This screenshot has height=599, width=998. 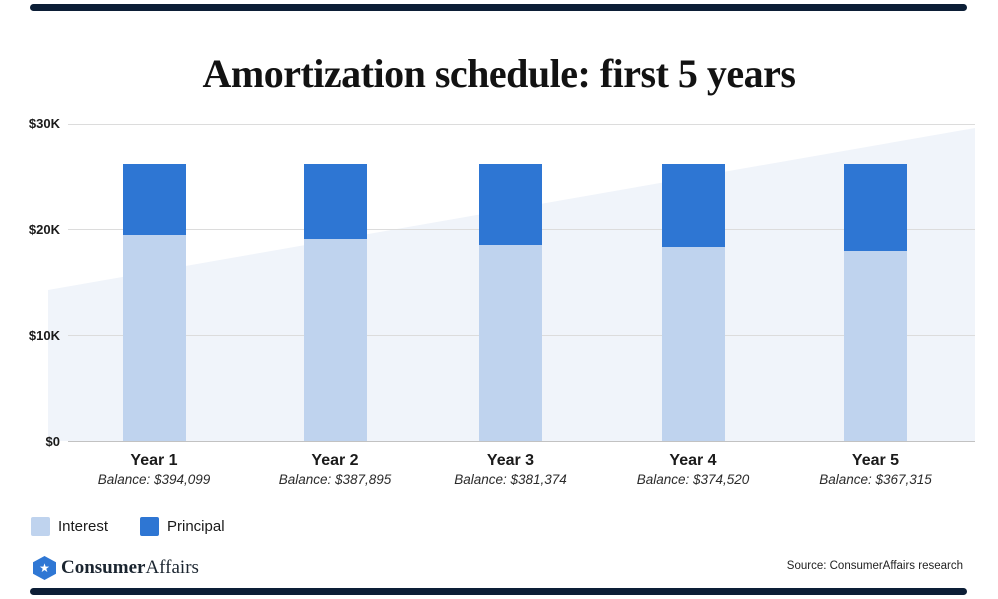 I want to click on gridline-$0, so click(x=521, y=441).